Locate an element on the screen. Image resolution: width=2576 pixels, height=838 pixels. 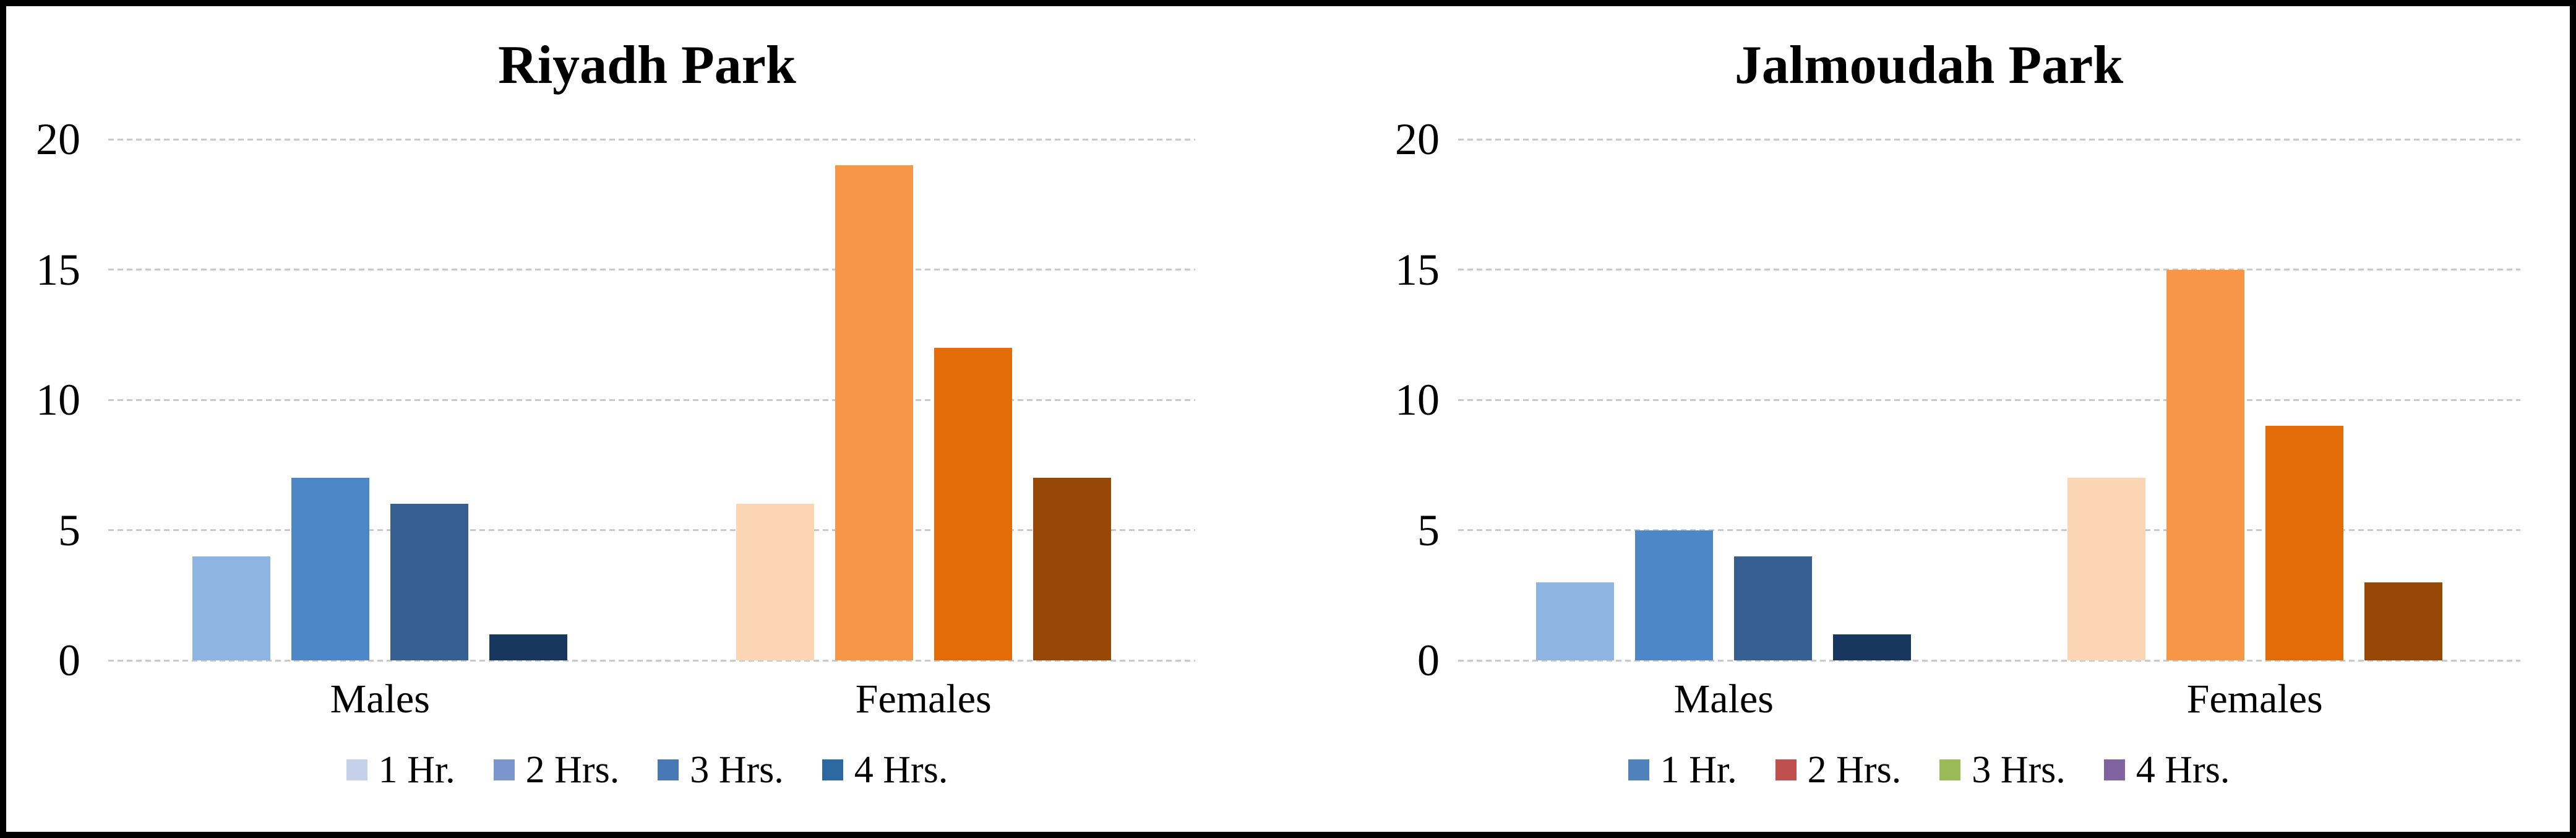
x-axis-riyadh-park: Males Females is located at coordinates (651, 699).